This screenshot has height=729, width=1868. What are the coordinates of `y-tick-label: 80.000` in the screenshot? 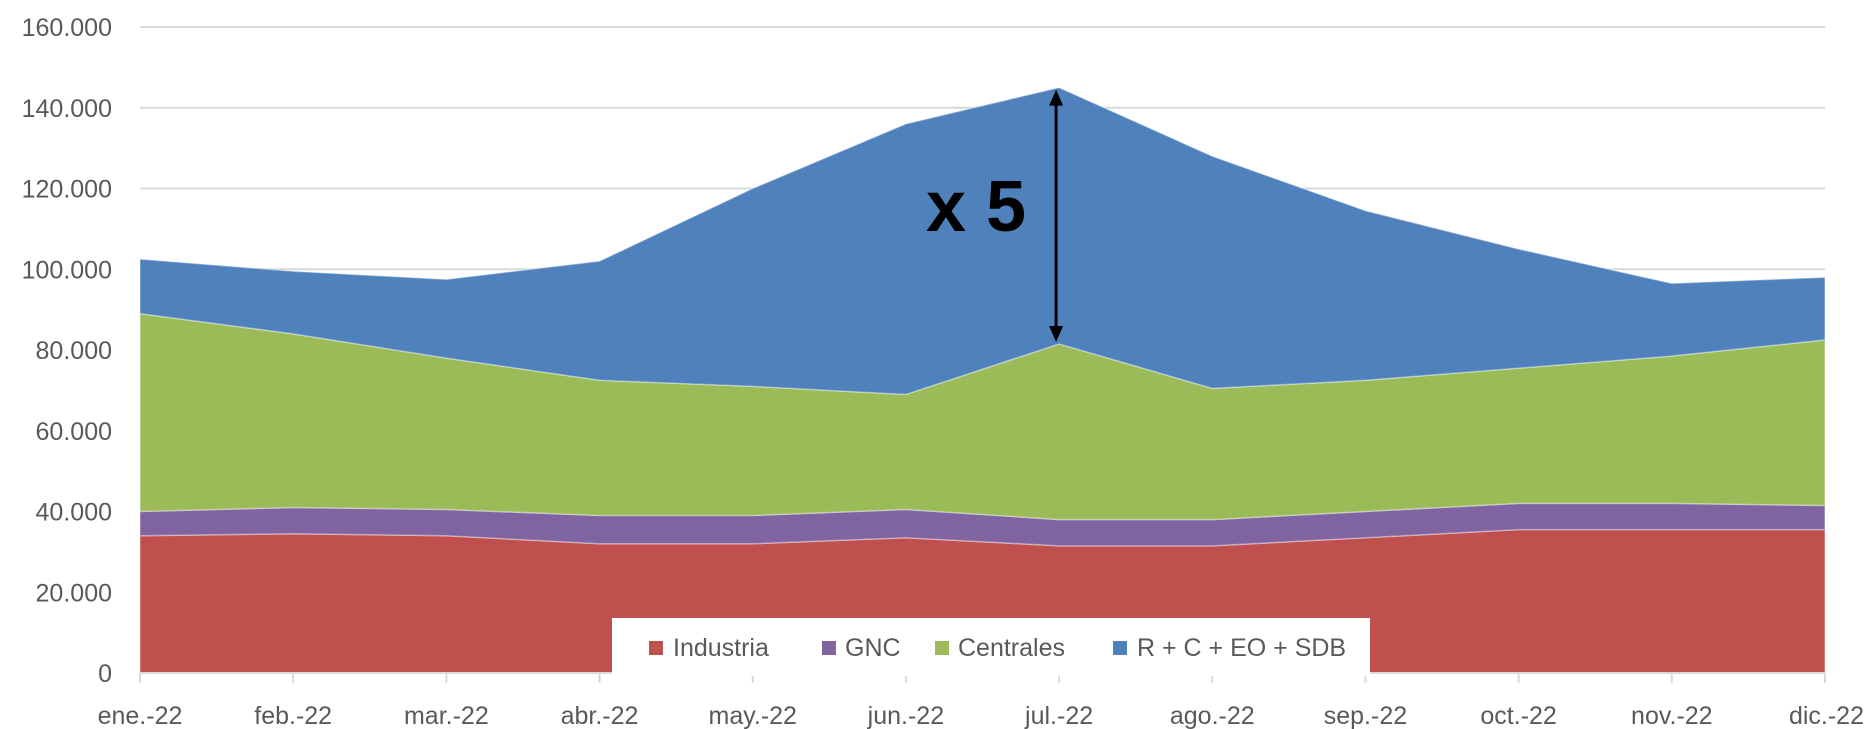 It's located at (74, 351).